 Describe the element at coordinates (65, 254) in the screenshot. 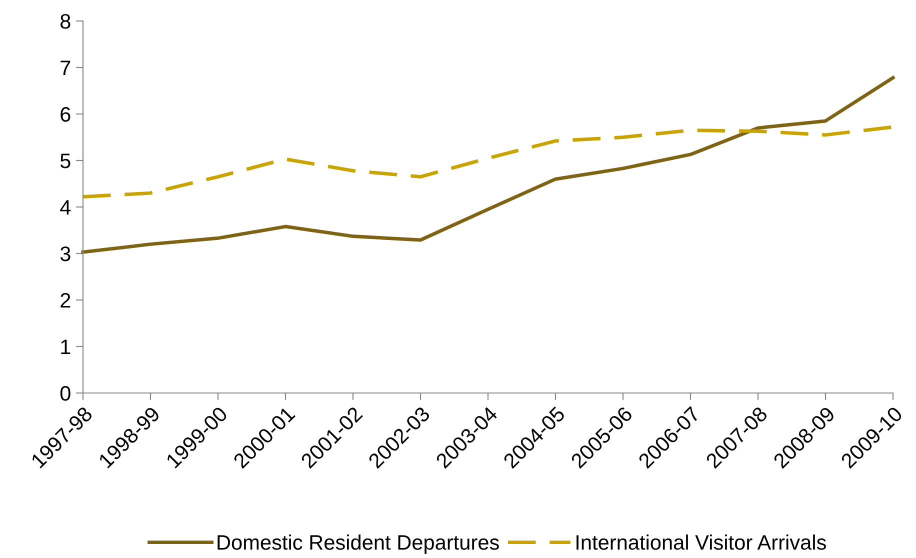

I see `y-tick-label: 3` at that location.